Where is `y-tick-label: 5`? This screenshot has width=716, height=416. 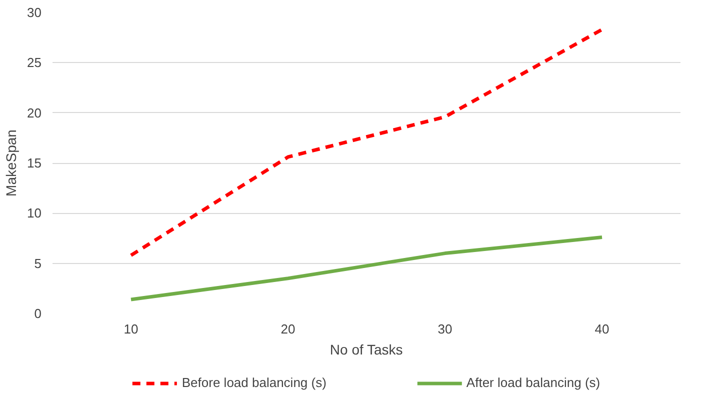 y-tick-label: 5 is located at coordinates (38, 263).